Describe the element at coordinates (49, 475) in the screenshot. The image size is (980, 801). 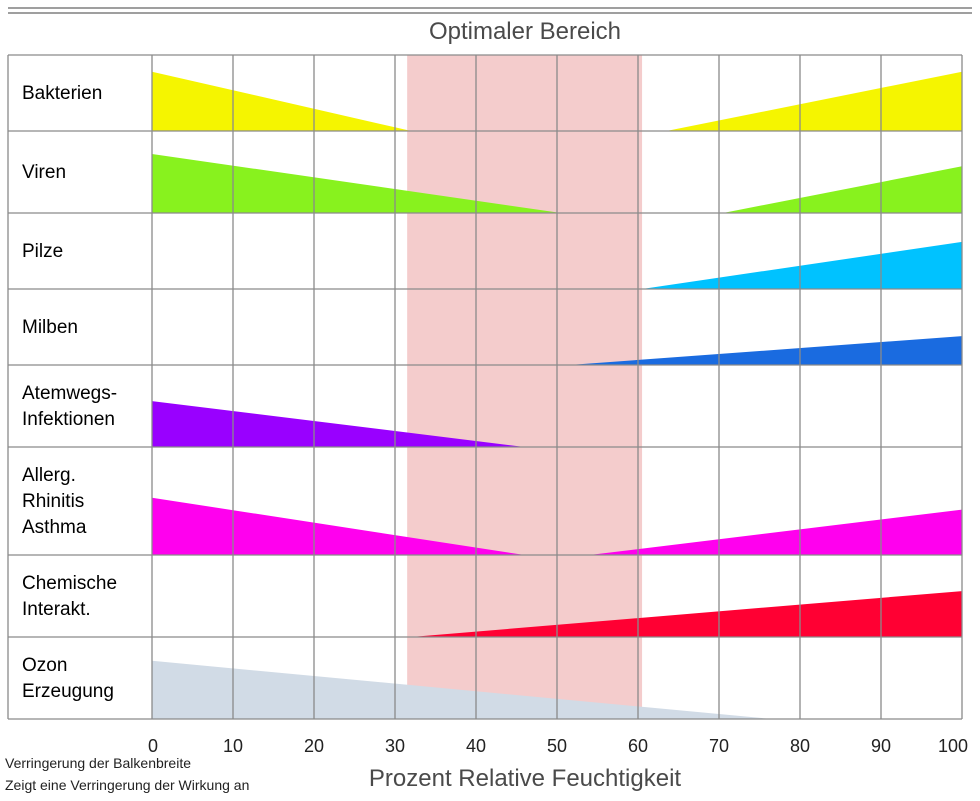
I see `row-label-6-line-1: Allerg.` at that location.